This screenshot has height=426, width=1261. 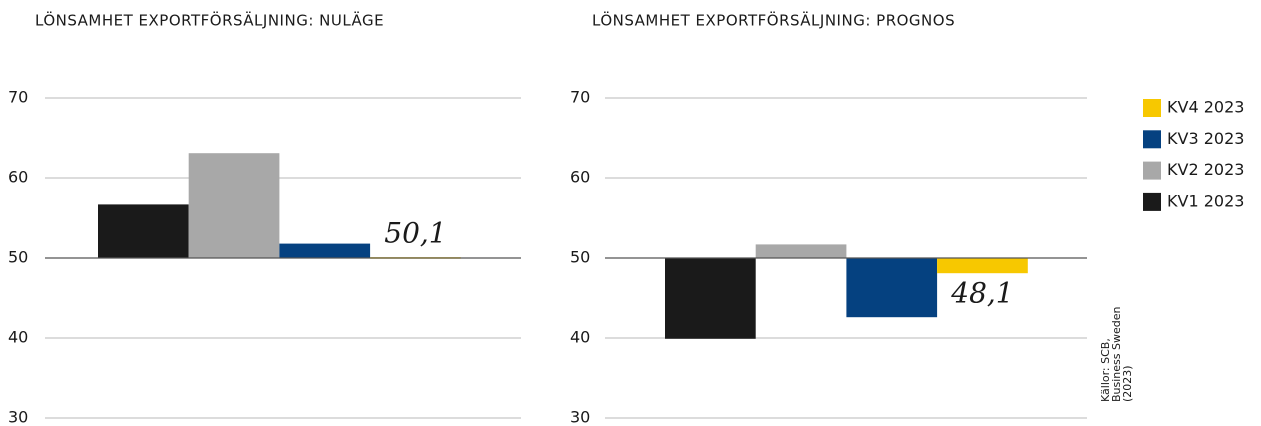 What do you see at coordinates (773, 20) in the screenshot?
I see `chart-title: LÖNSAMHET EXPORTFÖRSÄLJNING: PROGNOS` at bounding box center [773, 20].